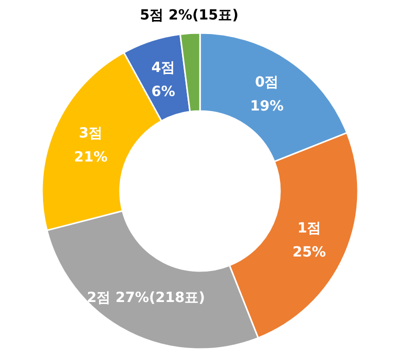  I want to click on slice-label: 2점 27%(218표), so click(146, 298).